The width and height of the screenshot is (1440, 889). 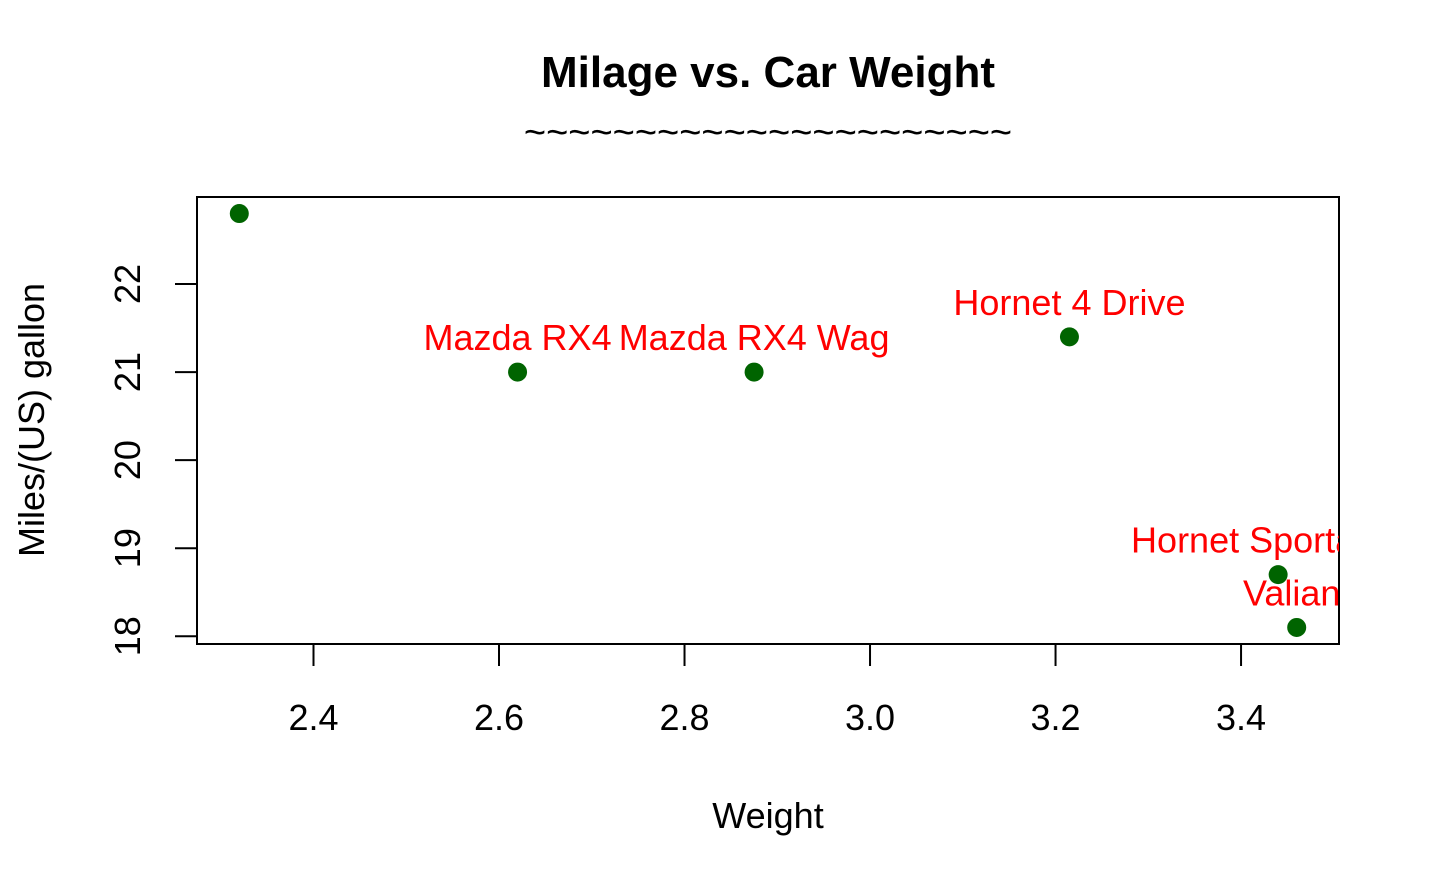 I want to click on point-label: Valiant, so click(x=1296, y=592).